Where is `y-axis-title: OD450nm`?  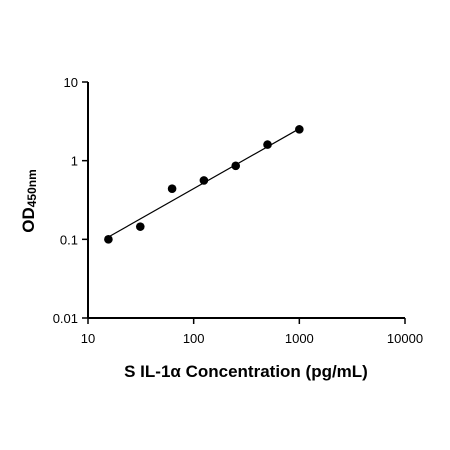 y-axis-title: OD450nm is located at coordinates (29, 201).